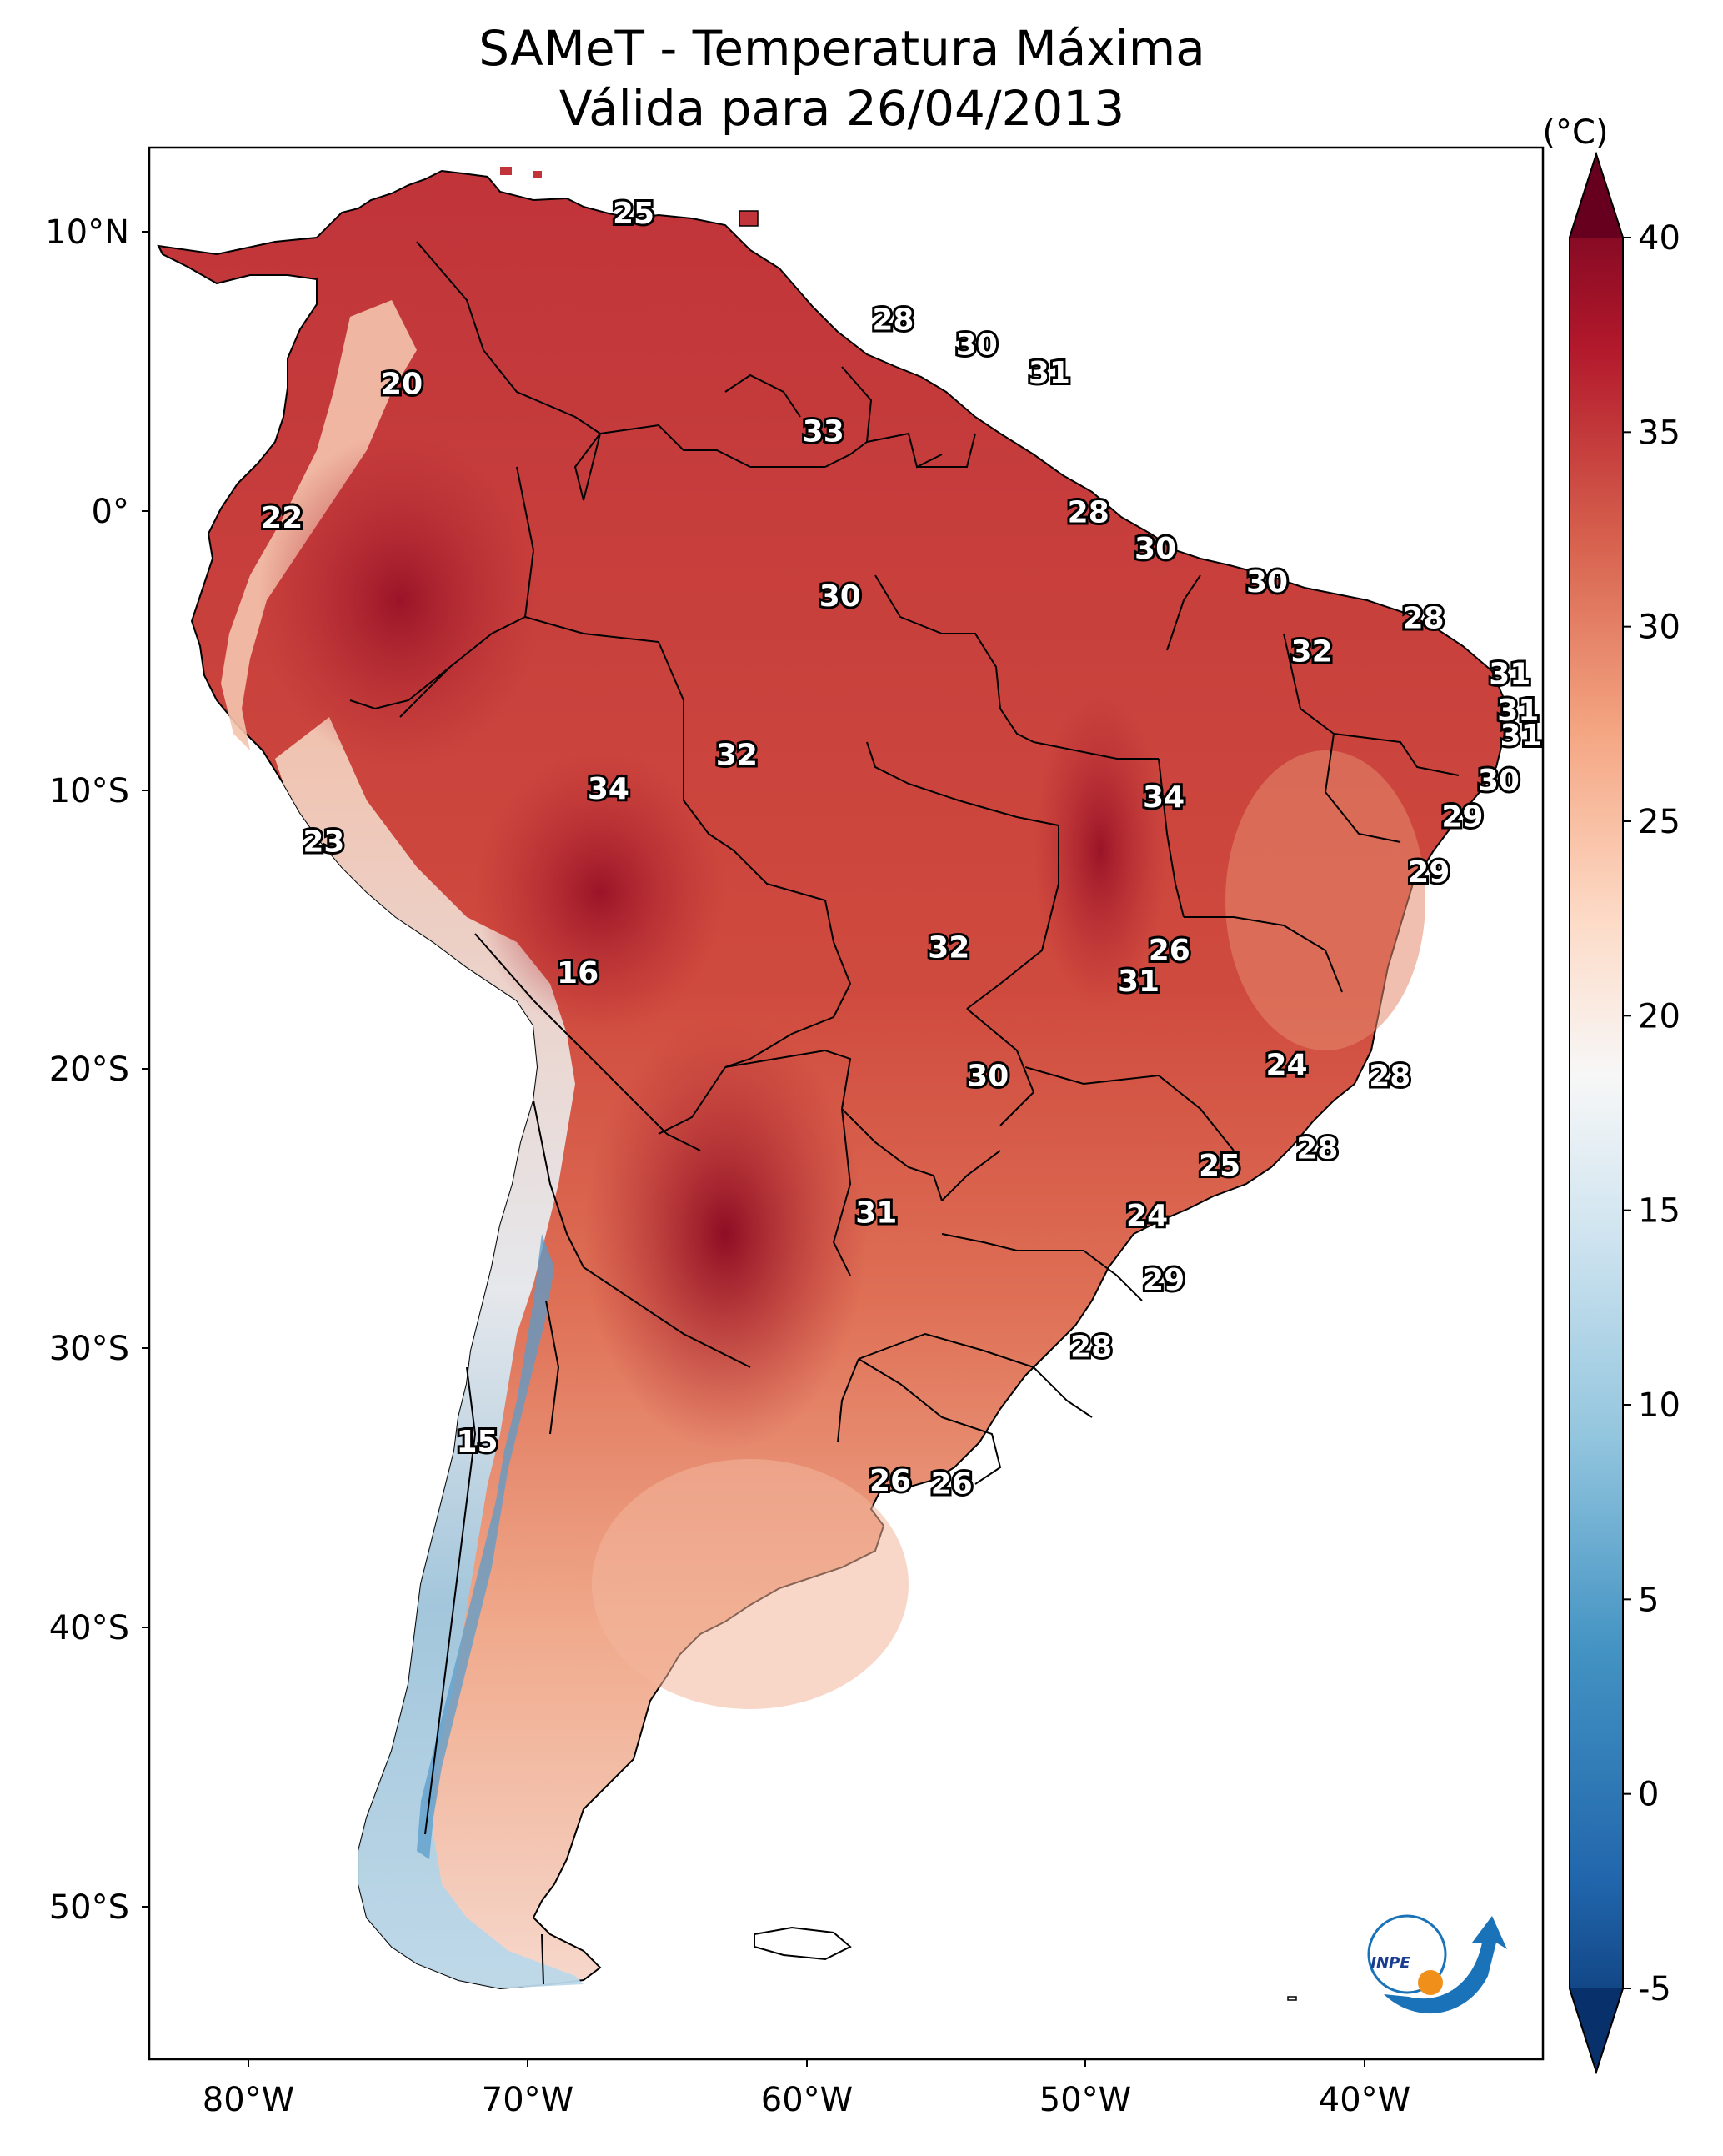 The height and width of the screenshot is (2156, 1723). I want to click on andes-cold-band, so click(429, 1352).